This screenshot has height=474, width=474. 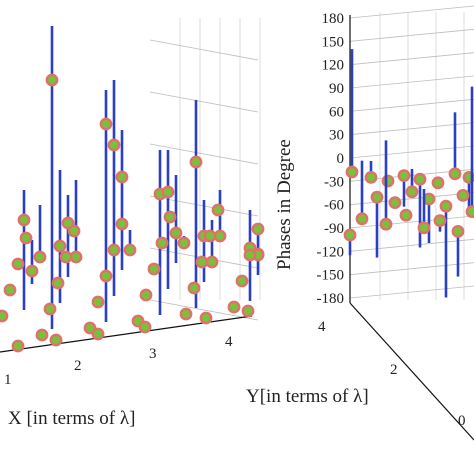 I want to click on right-z-axis-label: Phases in Degree, so click(x=284, y=204).